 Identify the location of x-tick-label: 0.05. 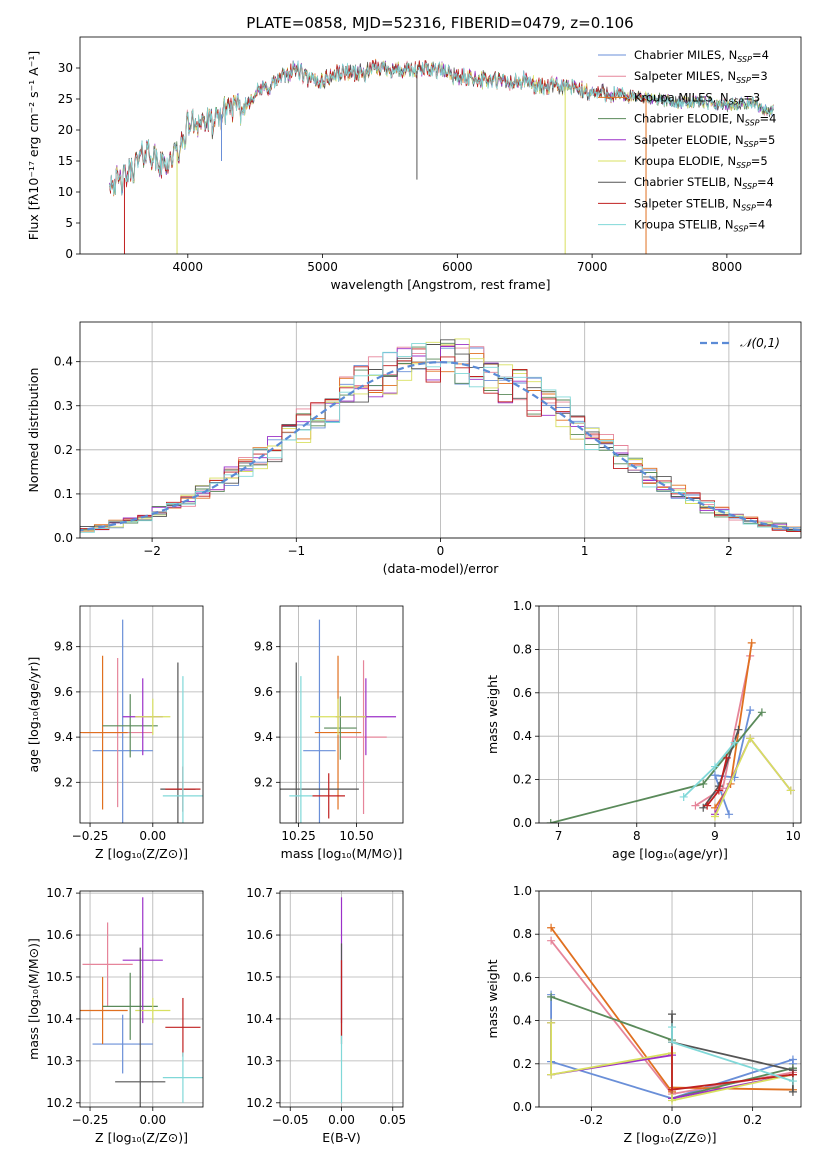
(392, 1120).